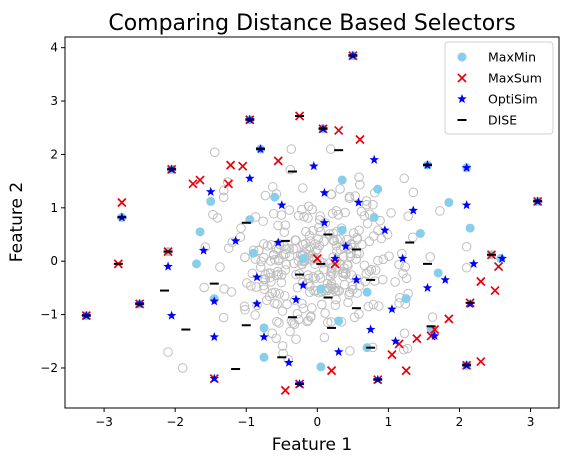 The image size is (570, 470). Describe the element at coordinates (54, 154) in the screenshot. I see `y-tick-label: 2` at that location.